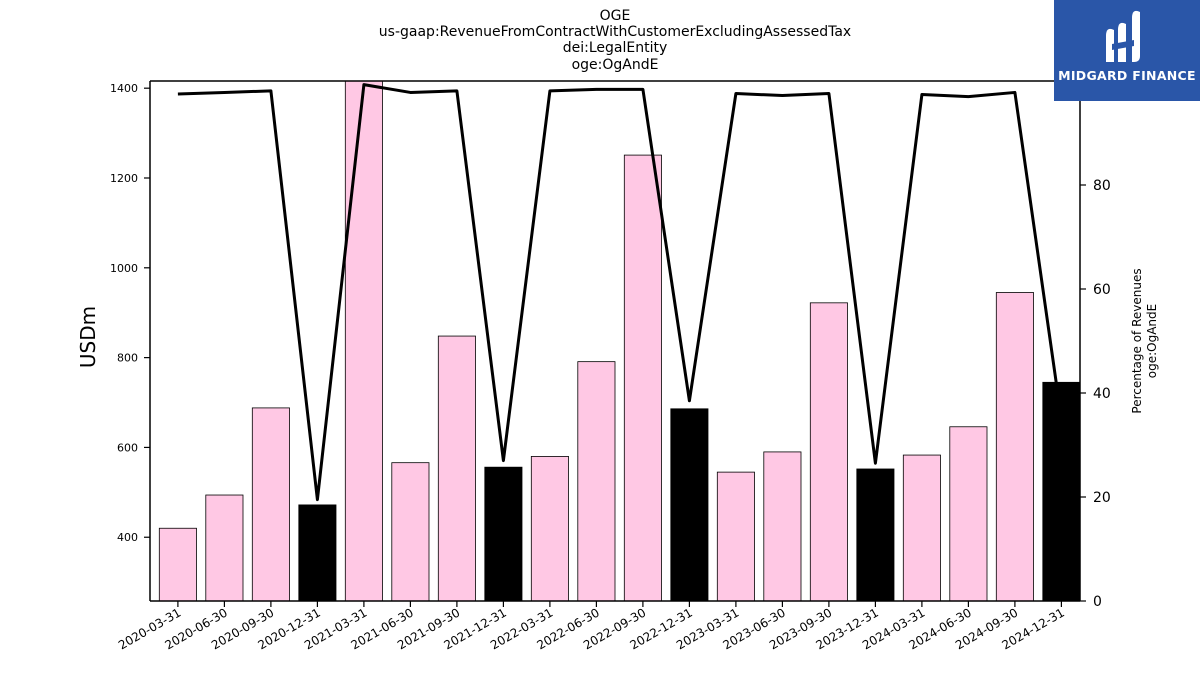 Image resolution: width=1200 pixels, height=675 pixels. Describe the element at coordinates (127, 358) in the screenshot. I see `y-tick-label: 800` at that location.